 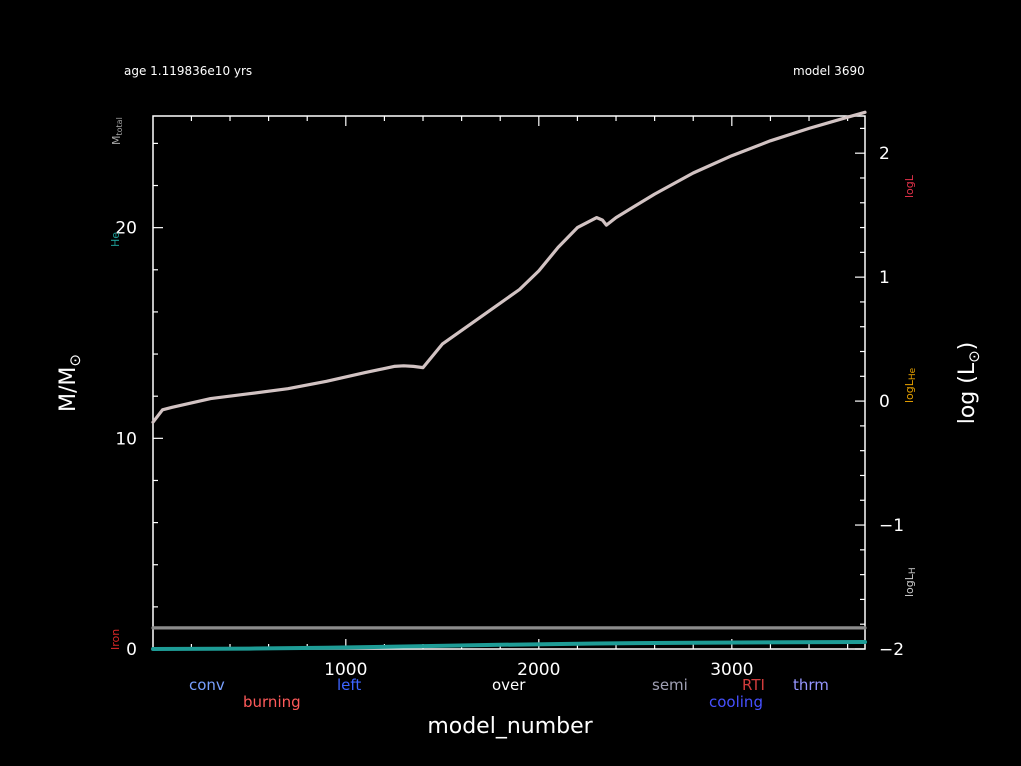 I want to click on age-label: age 1.119836e10 yrs, so click(x=188, y=71).